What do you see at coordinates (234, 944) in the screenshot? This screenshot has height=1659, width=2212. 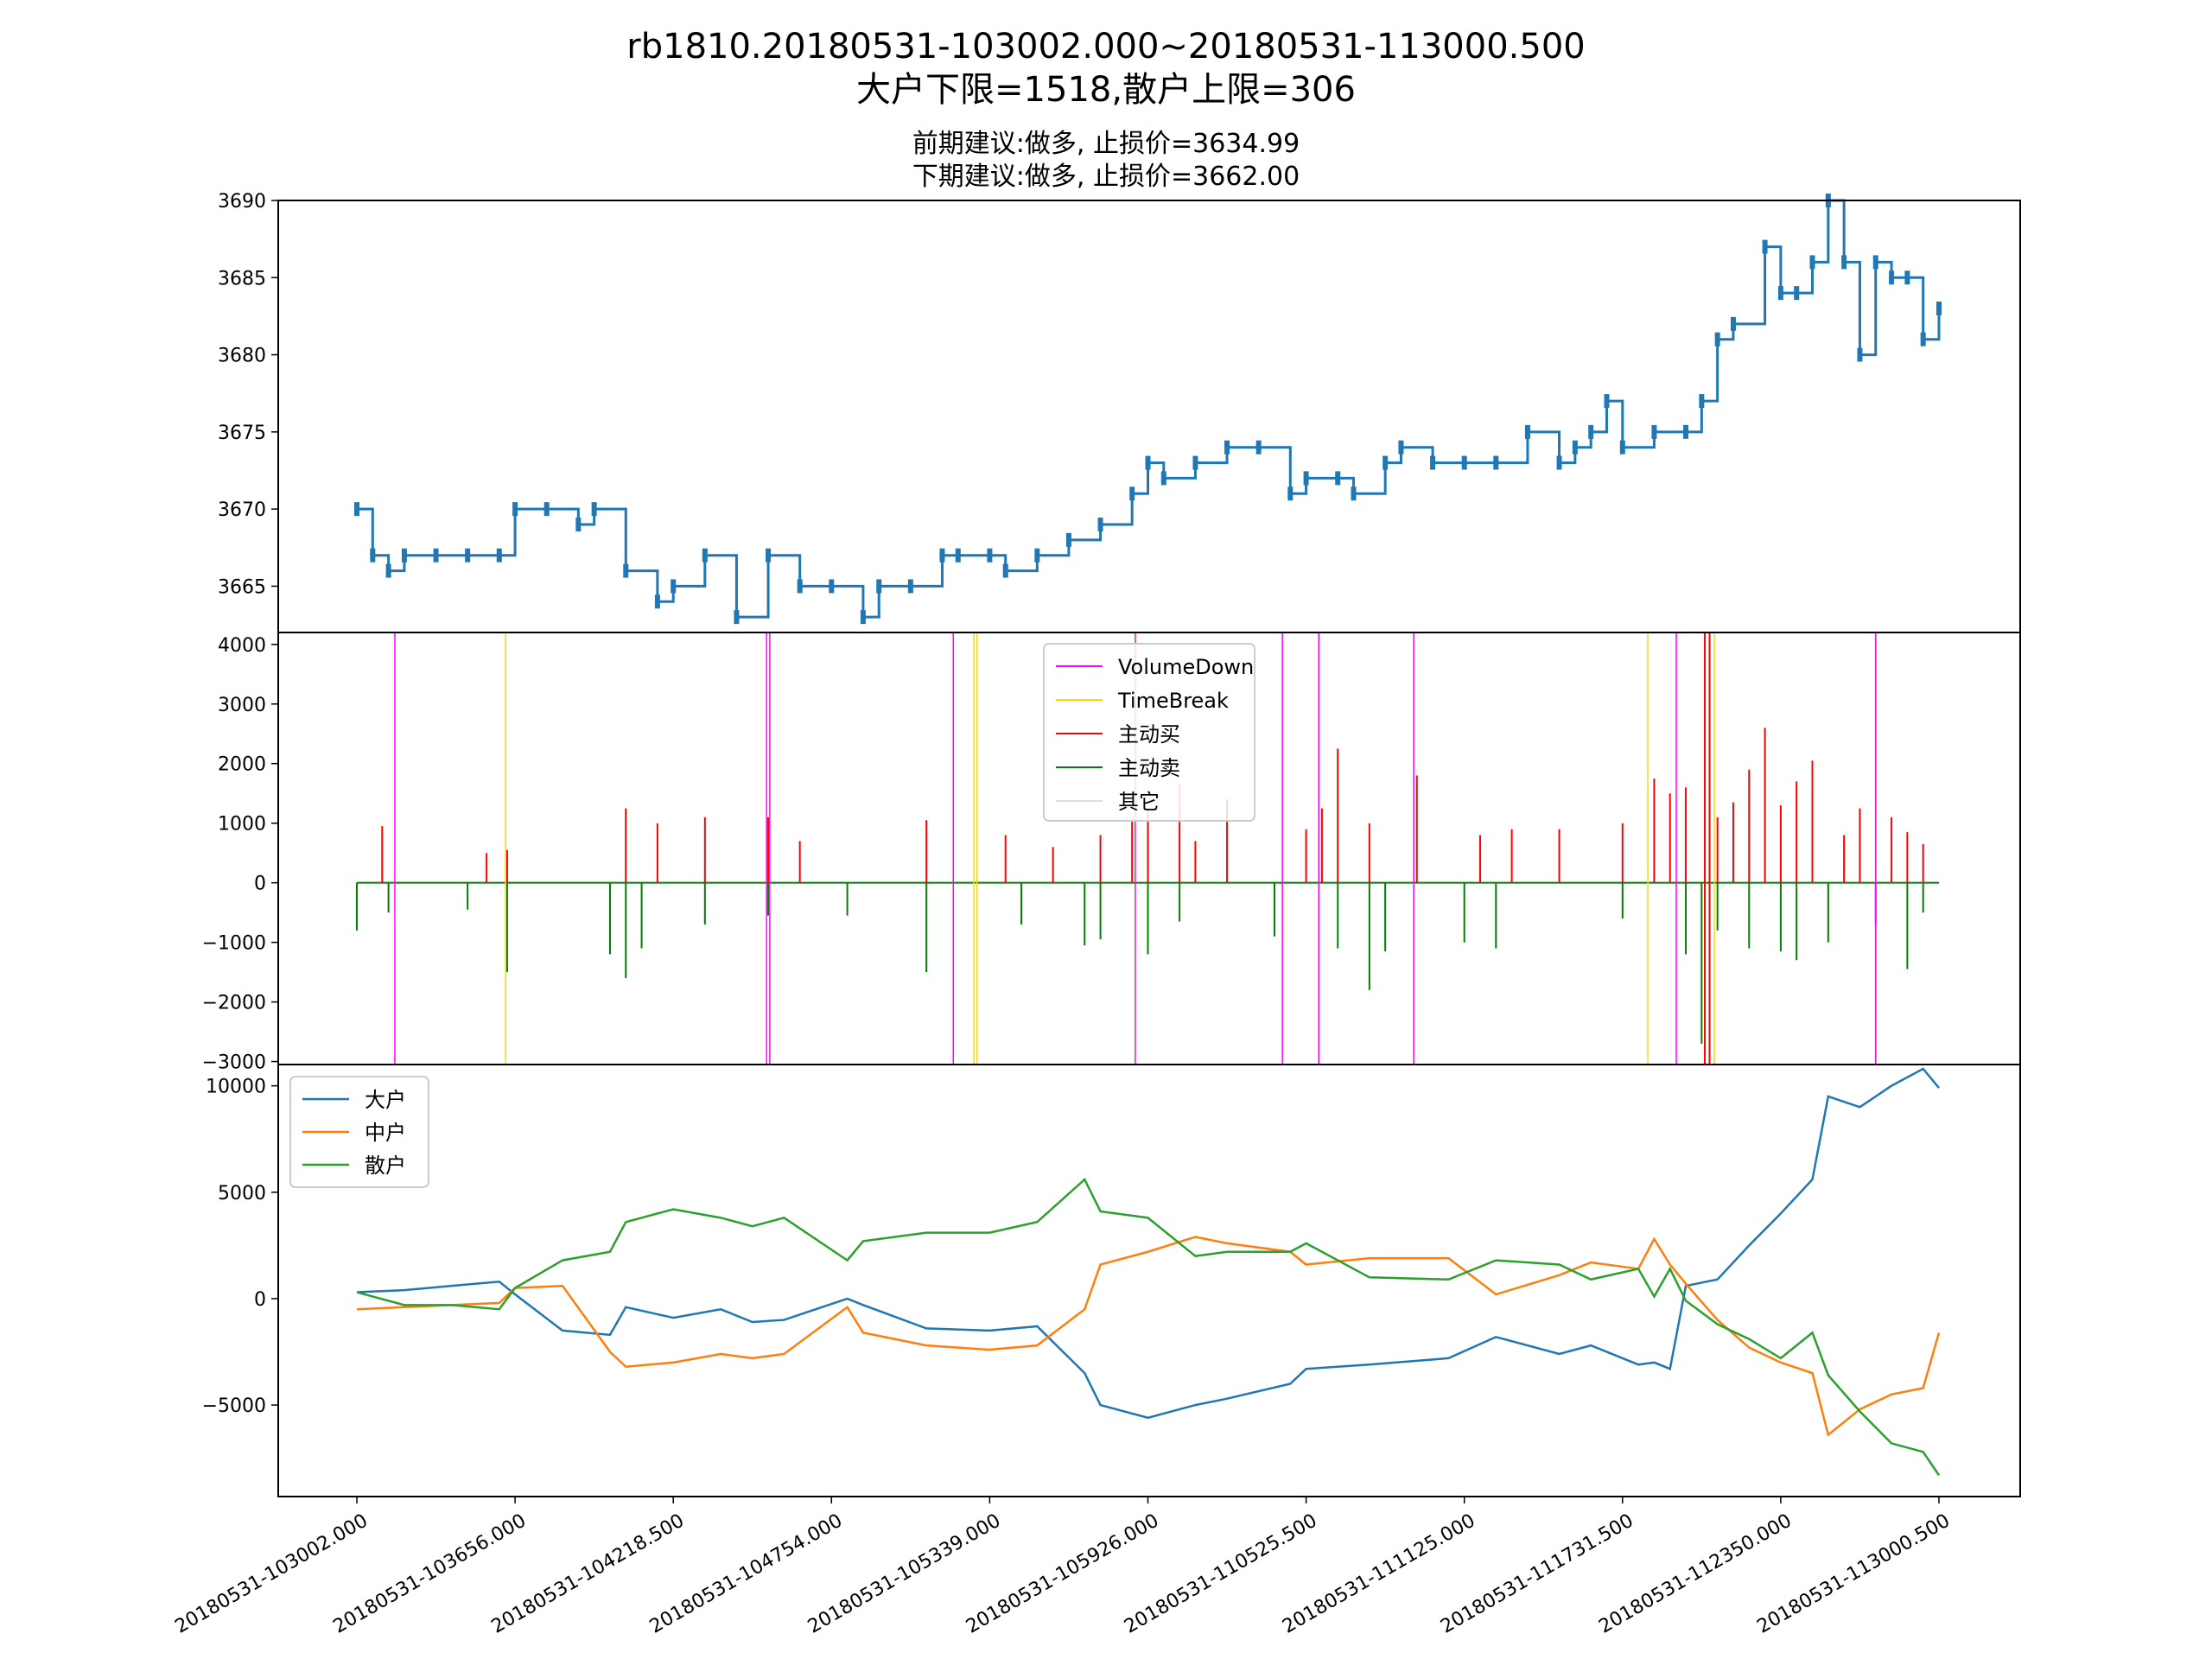 I see `y-tick-label: −1000` at bounding box center [234, 944].